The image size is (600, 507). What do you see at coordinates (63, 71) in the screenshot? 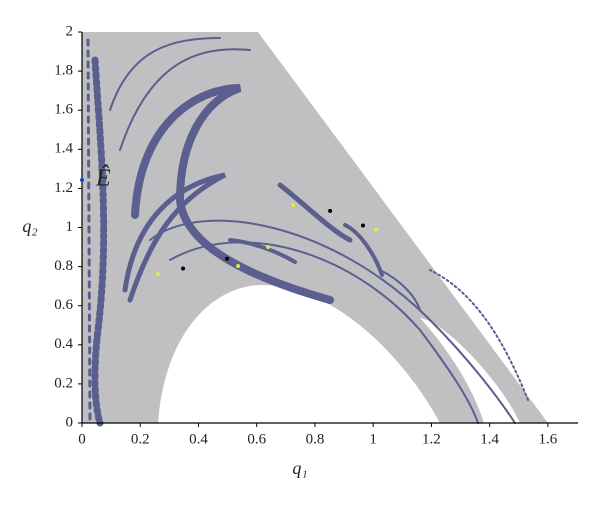
I see `y-tick-label: 1.8` at bounding box center [63, 71].